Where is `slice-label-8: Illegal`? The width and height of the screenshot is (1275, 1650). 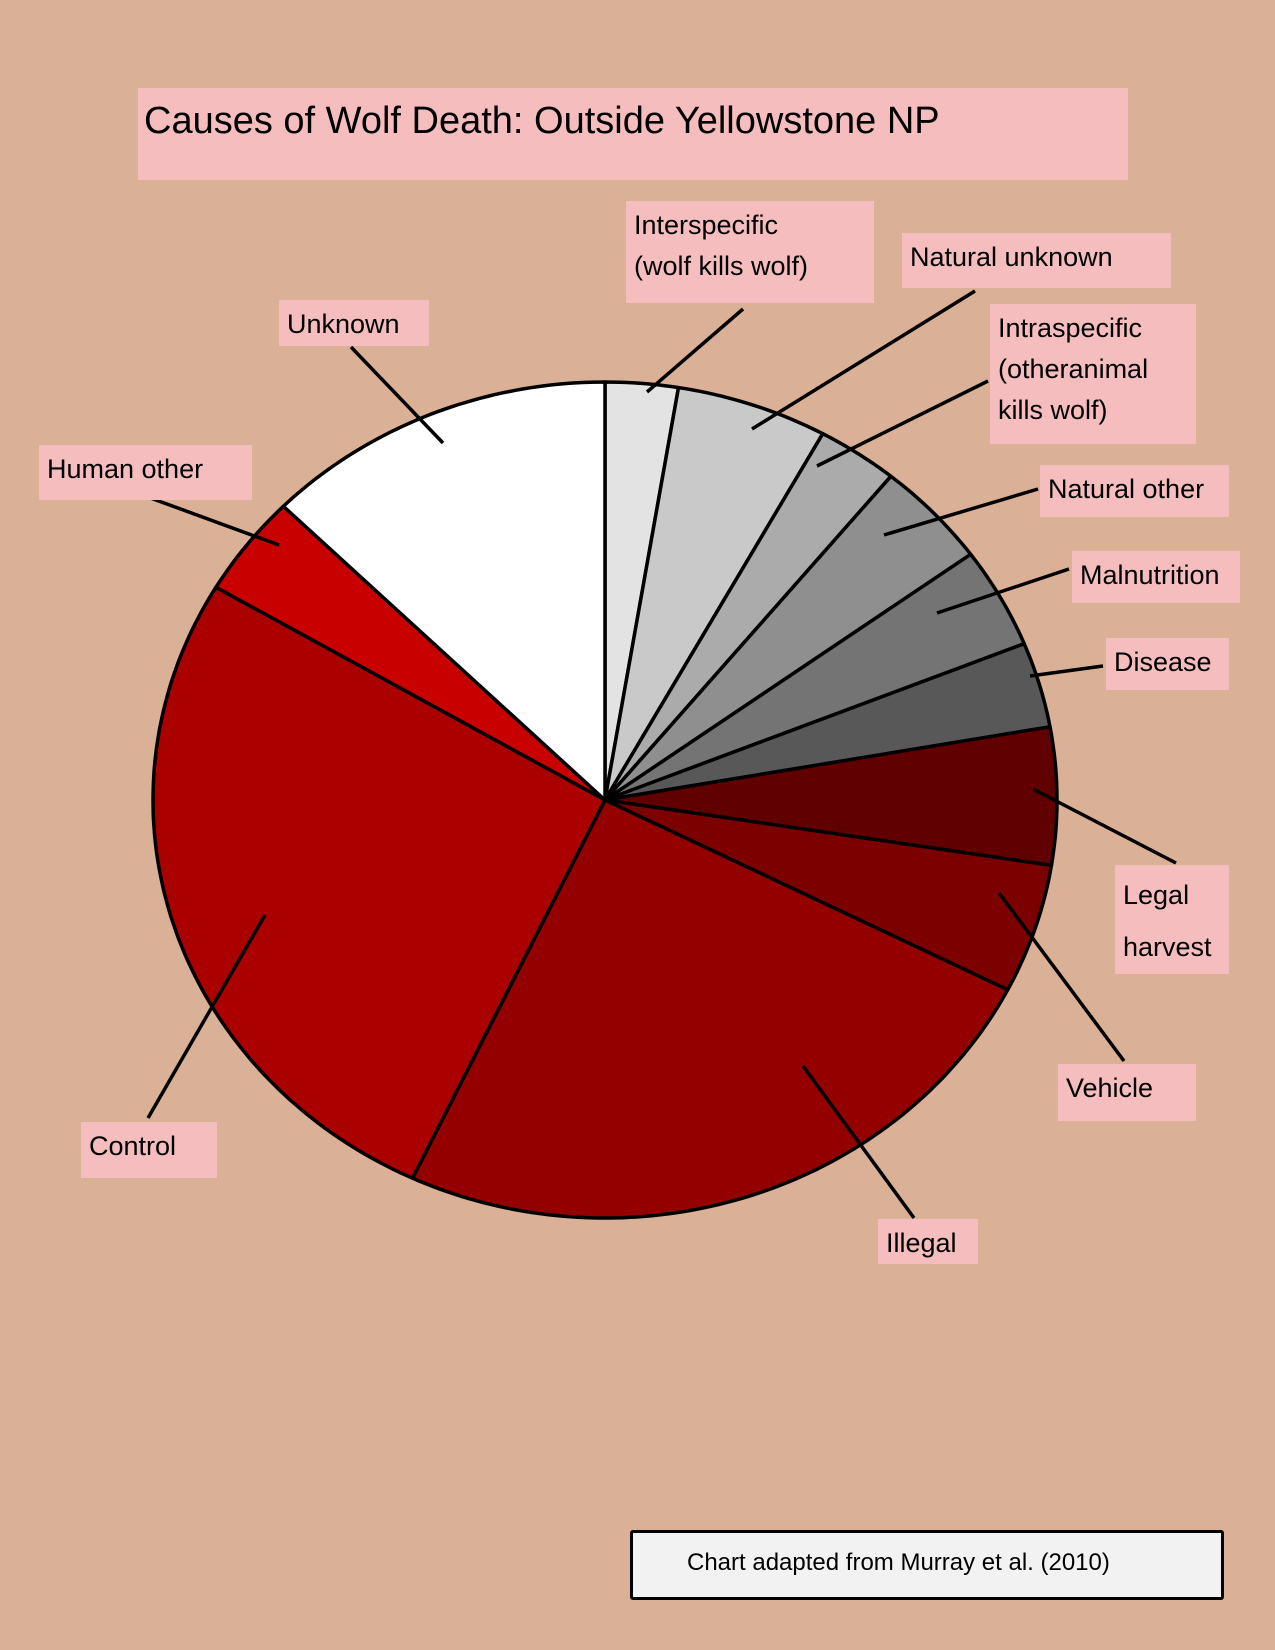
slice-label-8: Illegal is located at coordinates (928, 1241).